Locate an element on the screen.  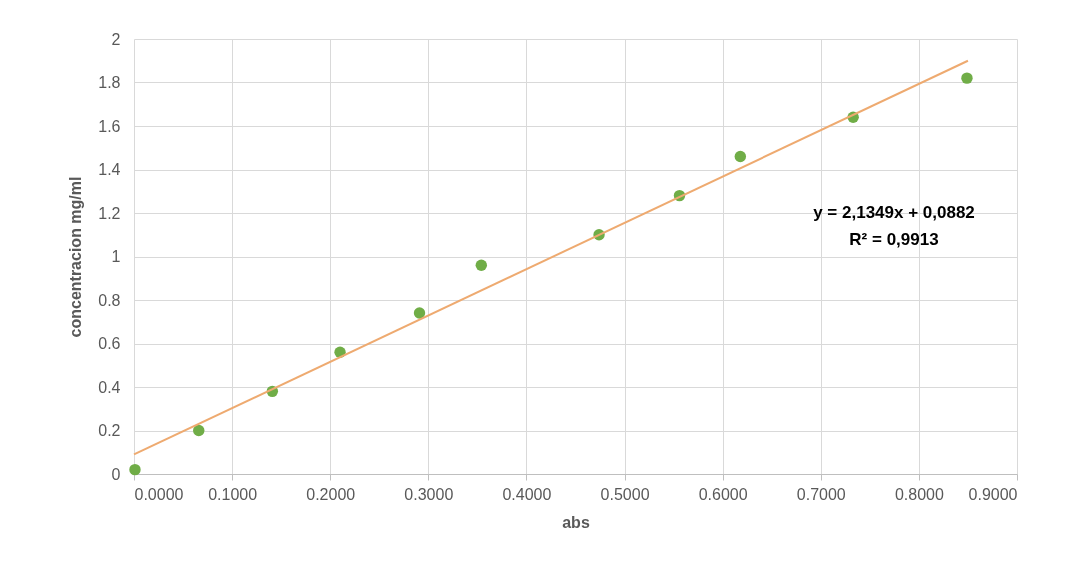
y-tick-label: 0 is located at coordinates (116, 474).